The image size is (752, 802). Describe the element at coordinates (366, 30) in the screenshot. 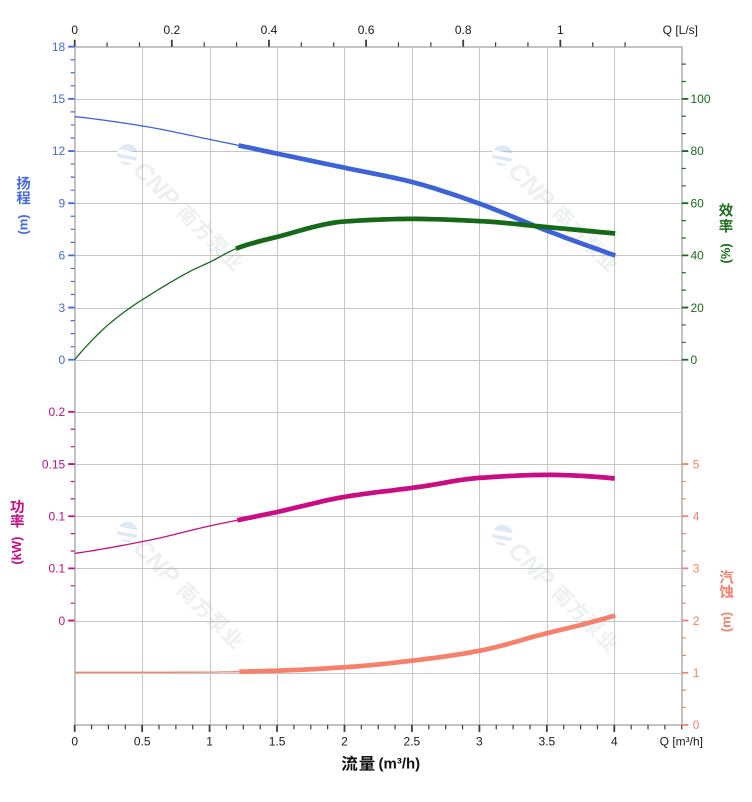

I see `svg-text: 0.6` at that location.